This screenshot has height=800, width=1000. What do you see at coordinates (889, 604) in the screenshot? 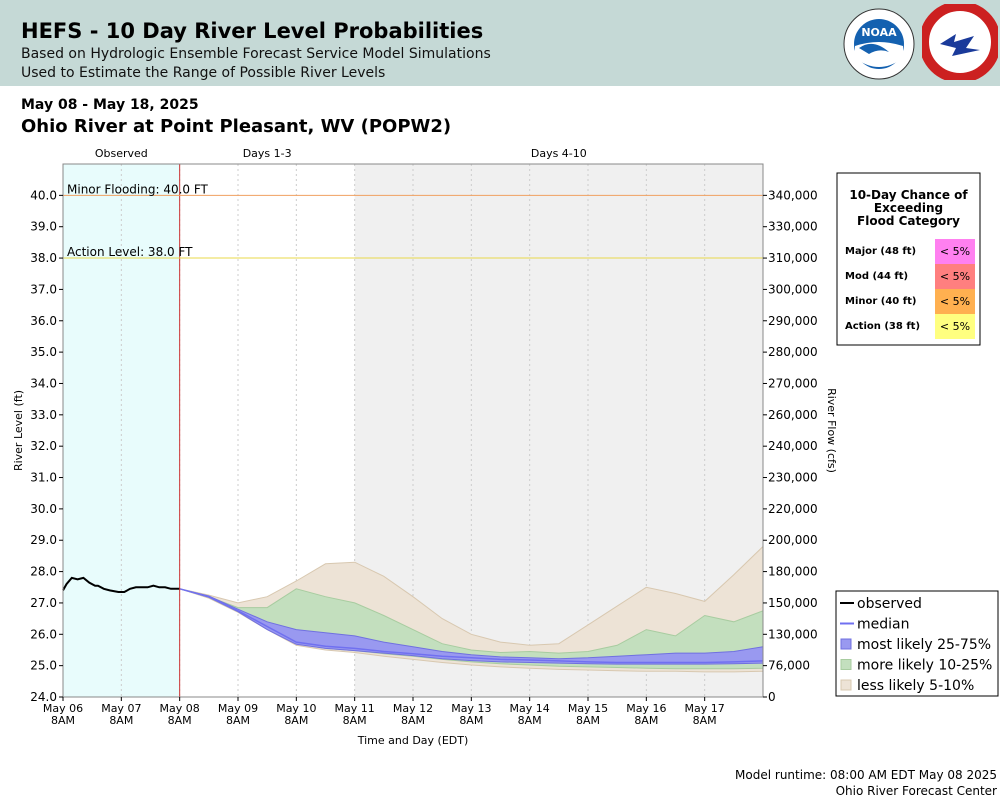
I see `legend-label: observed` at bounding box center [889, 604].